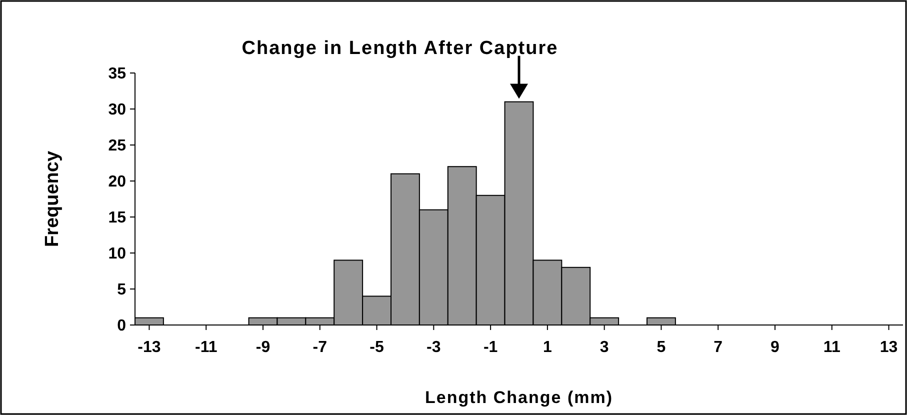 The height and width of the screenshot is (415, 907). I want to click on x-tick-label: 13, so click(889, 347).